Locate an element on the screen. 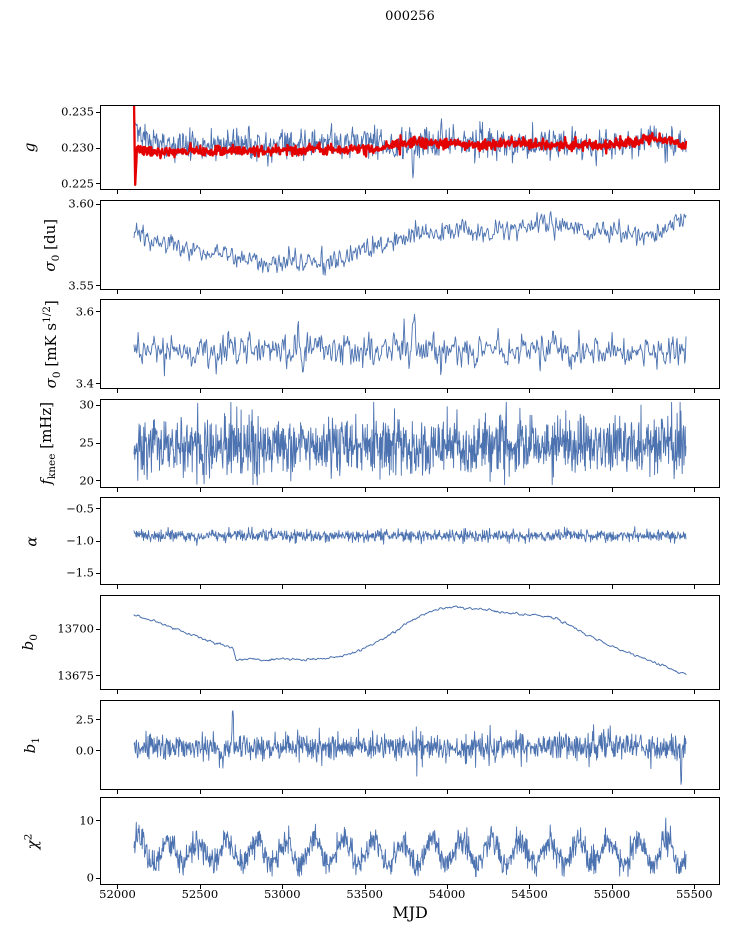 This screenshot has height=944, width=729. series-alpha is located at coordinates (410, 536).